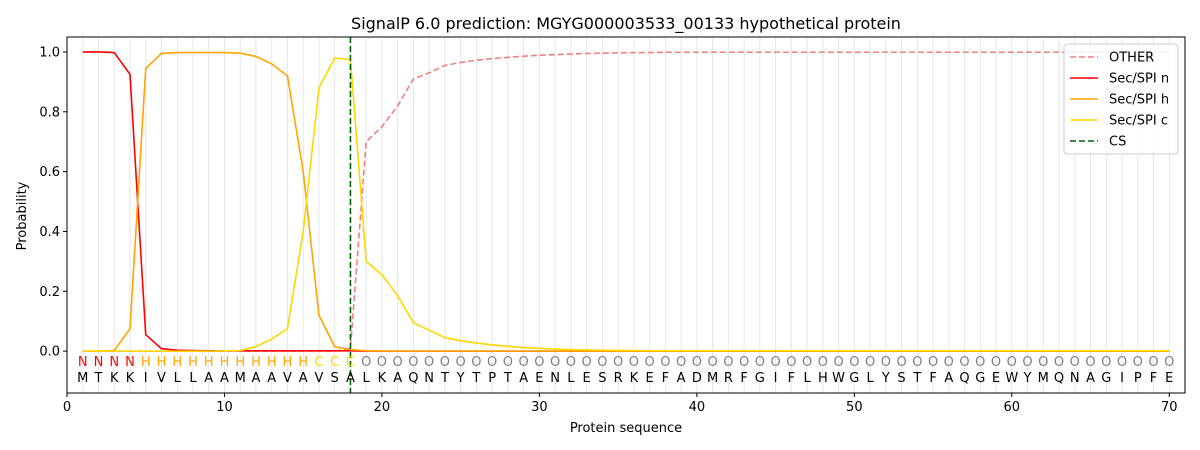  What do you see at coordinates (1131, 58) in the screenshot?
I see `legend-entry: OTHER` at bounding box center [1131, 58].